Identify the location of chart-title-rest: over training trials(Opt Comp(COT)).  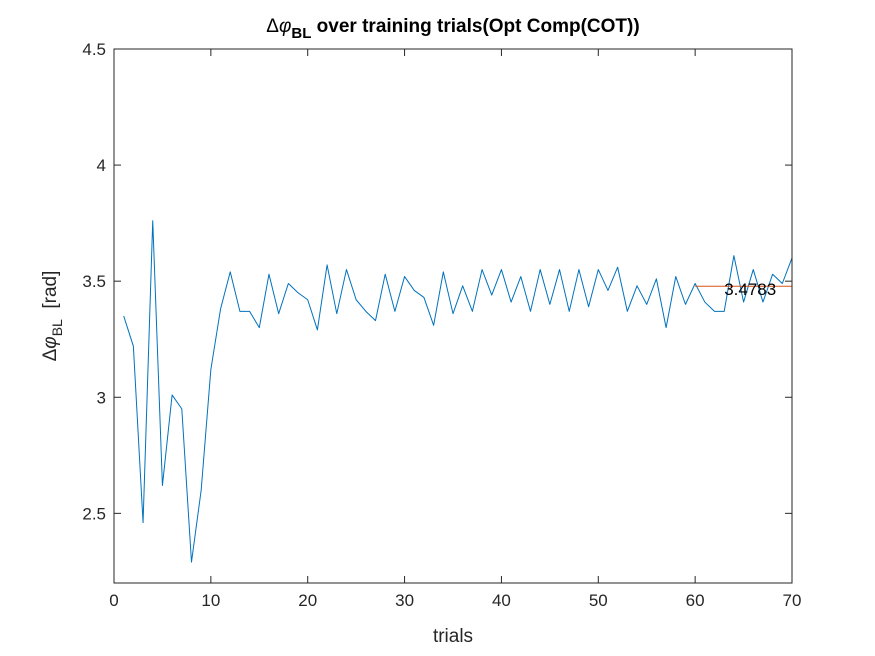
(475, 26).